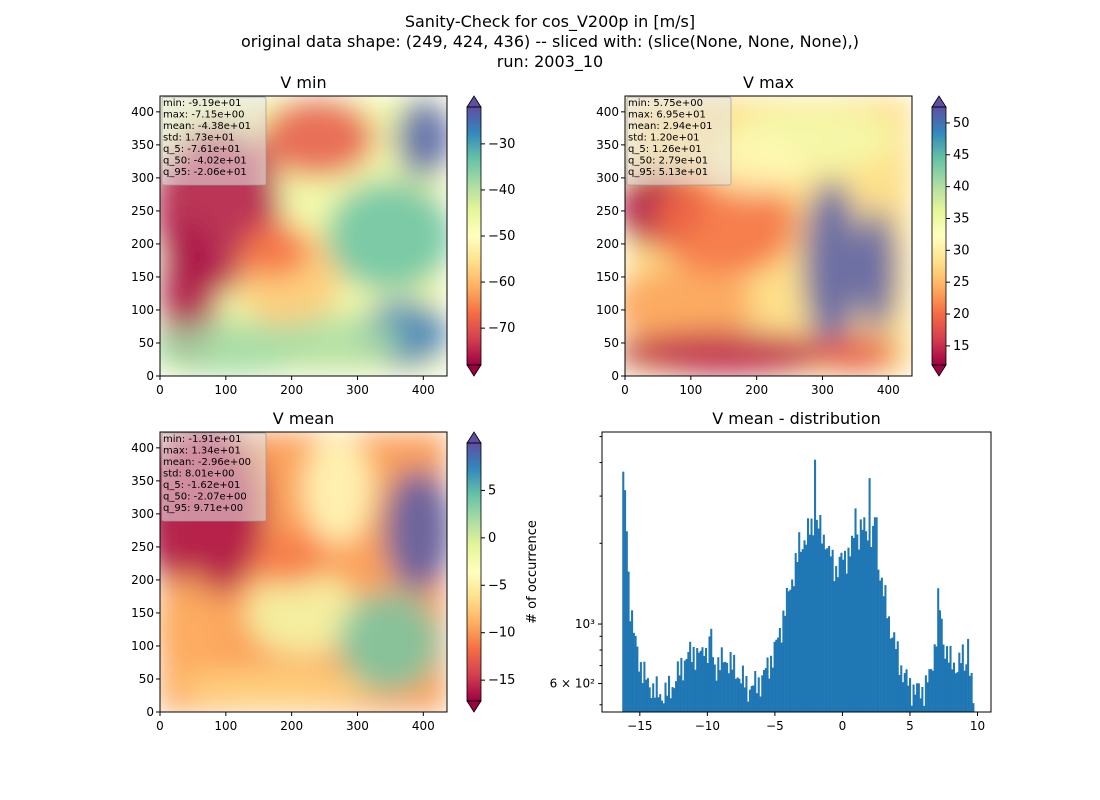 The height and width of the screenshot is (800, 1100). Describe the element at coordinates (532, 572) in the screenshot. I see `y-axis-label: # of occurrence` at that location.